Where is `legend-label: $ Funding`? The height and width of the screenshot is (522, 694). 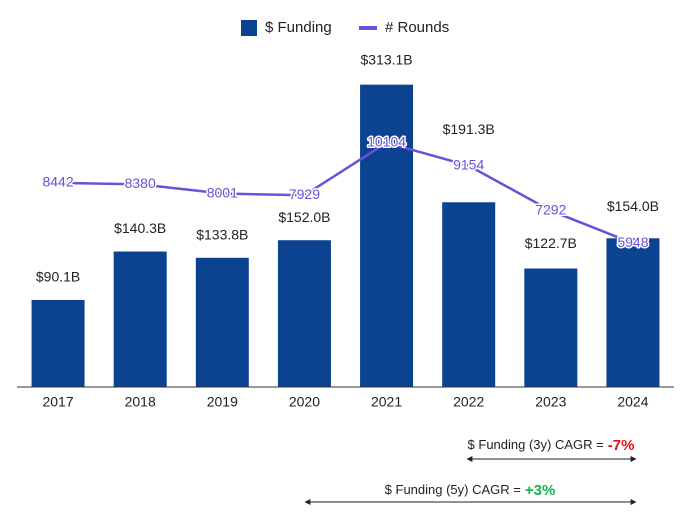
legend-label: $ Funding is located at coordinates (298, 27).